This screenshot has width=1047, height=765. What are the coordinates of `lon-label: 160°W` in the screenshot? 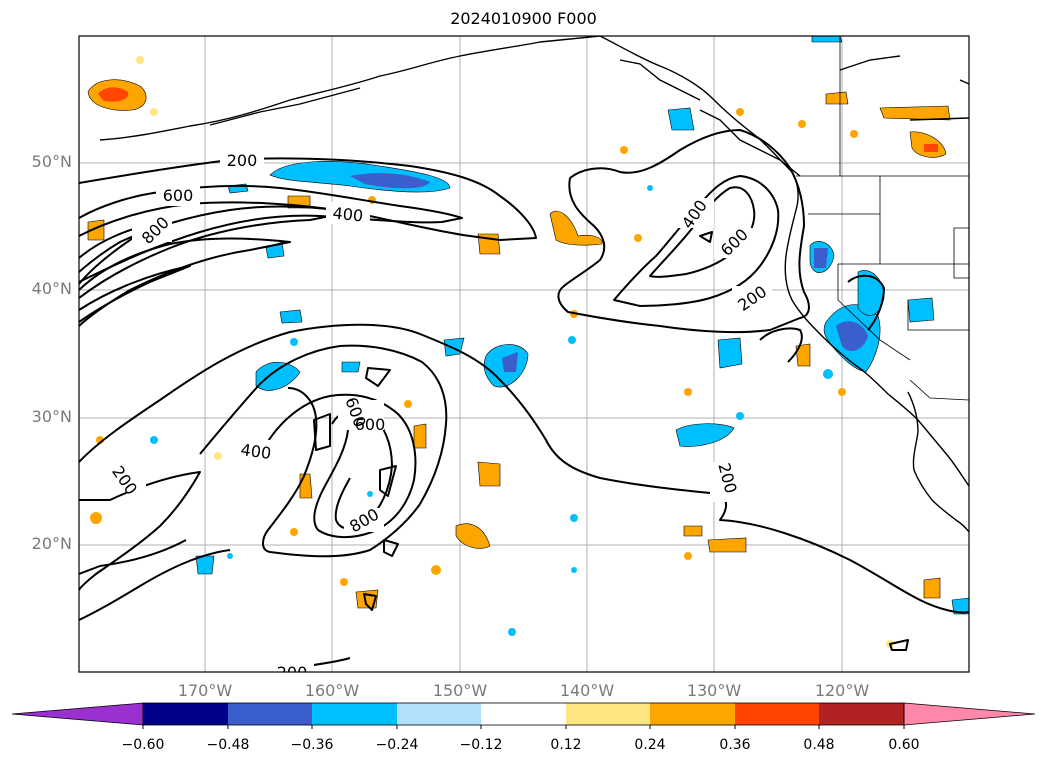 It's located at (332, 690).